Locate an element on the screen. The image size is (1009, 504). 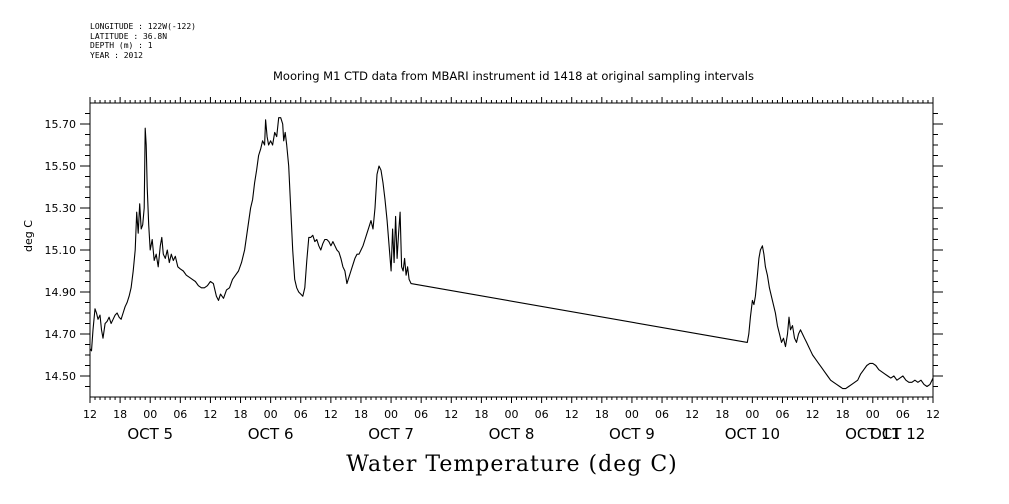
y-tick-label: 14.50 is located at coordinates (61, 376).